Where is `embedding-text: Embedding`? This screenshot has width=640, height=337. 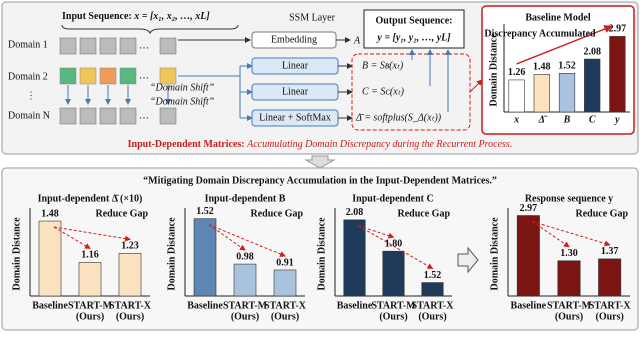 embedding-text: Embedding is located at coordinates (294, 39).